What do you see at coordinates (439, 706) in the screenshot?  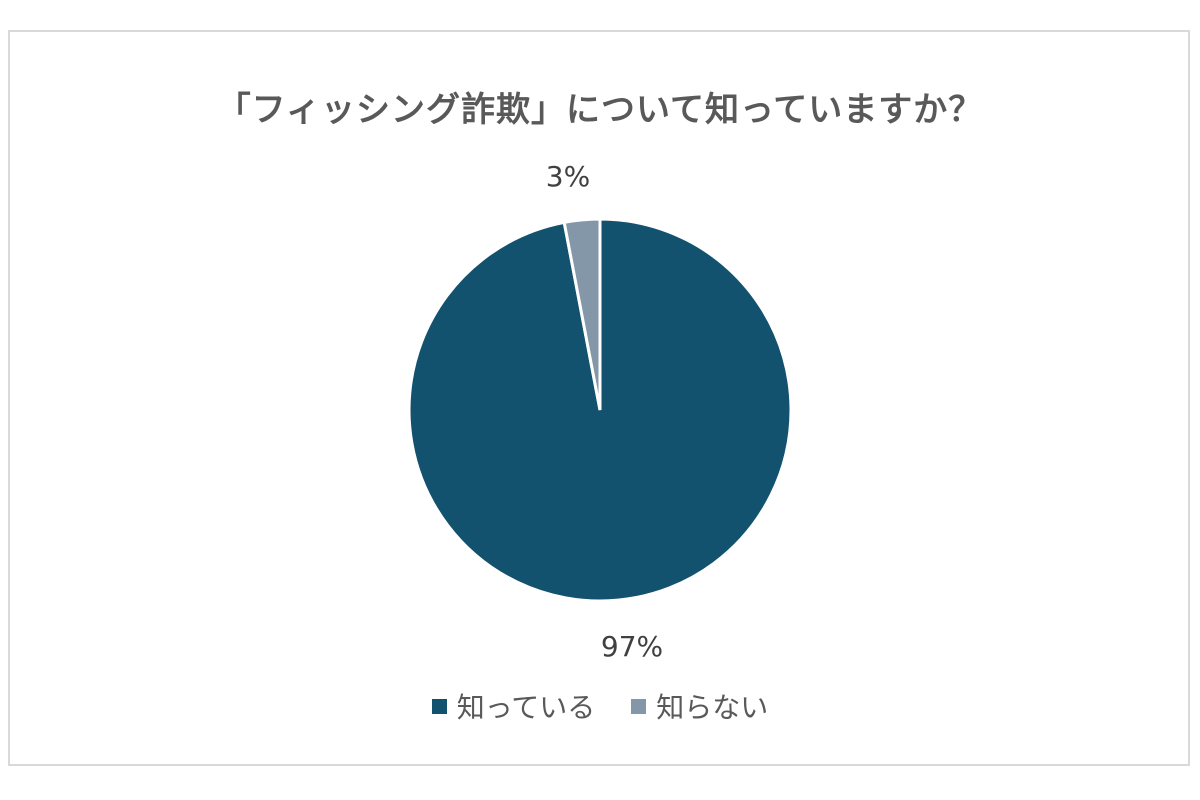 I see `legend-swatch-known` at bounding box center [439, 706].